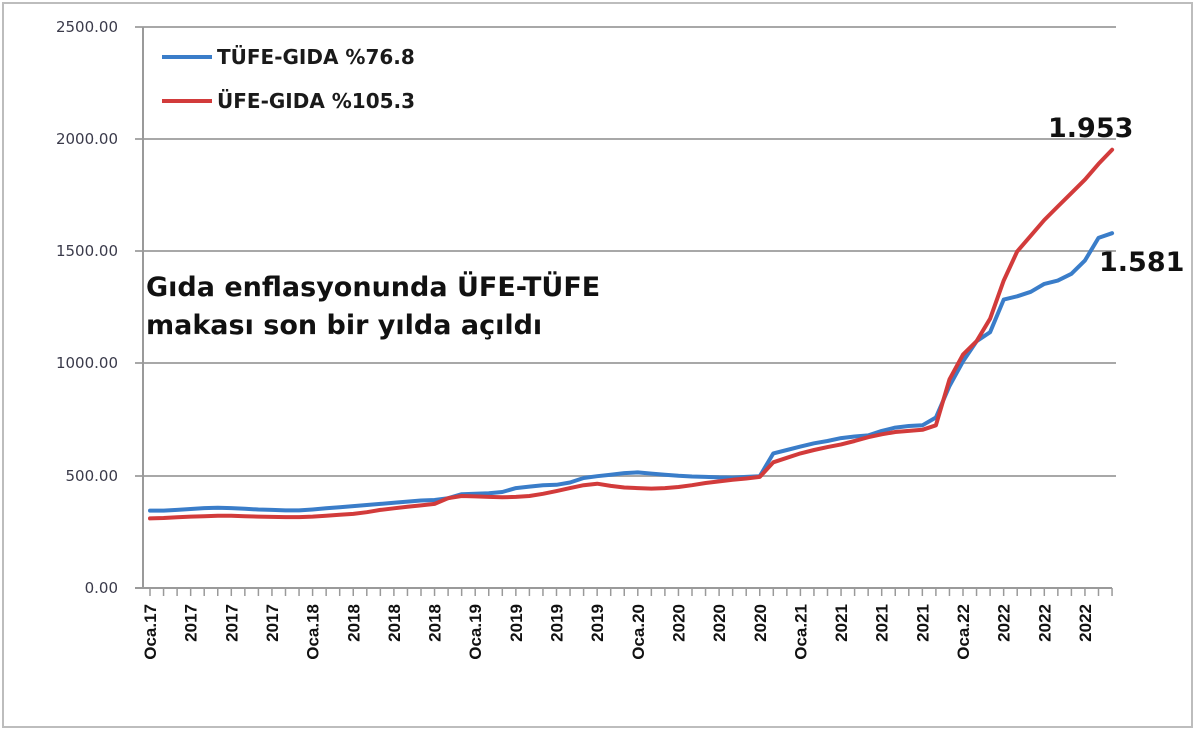 The width and height of the screenshot is (1200, 732). I want to click on y-label-2500: 2500.00, so click(87, 27).